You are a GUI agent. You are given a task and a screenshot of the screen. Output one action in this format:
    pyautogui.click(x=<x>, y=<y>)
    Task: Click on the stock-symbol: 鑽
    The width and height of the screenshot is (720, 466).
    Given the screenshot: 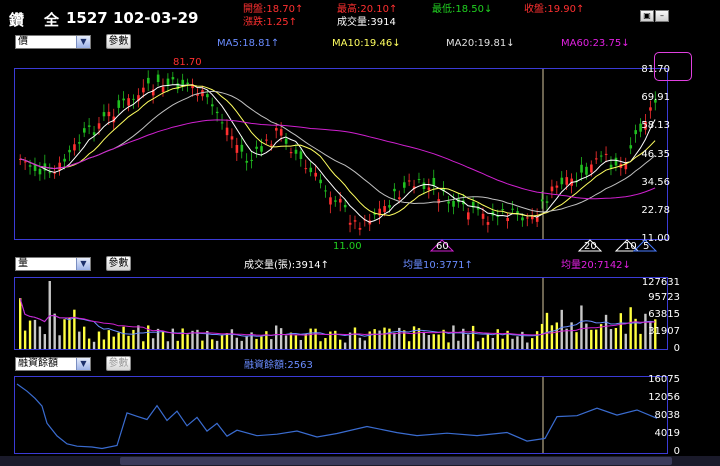 What is the action you would take?
    pyautogui.click(x=17, y=20)
    